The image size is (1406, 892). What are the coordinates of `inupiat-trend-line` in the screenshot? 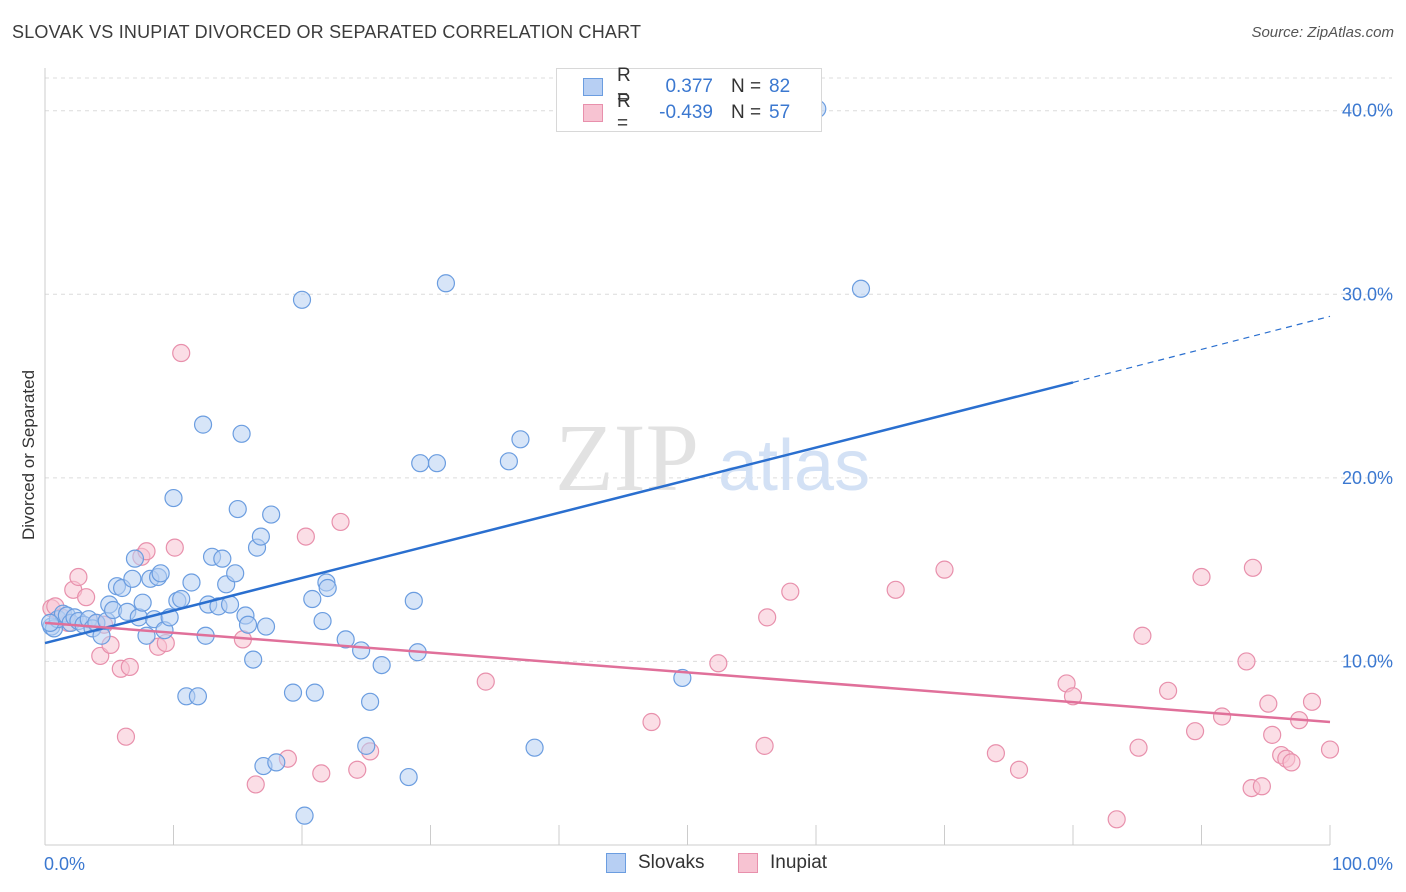 It's located at (687, 672).